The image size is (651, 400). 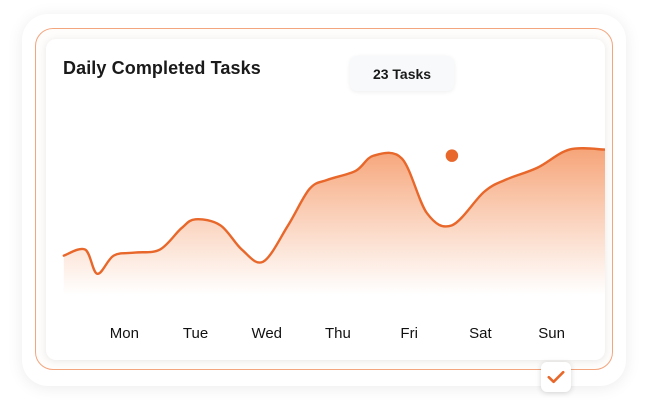 I want to click on x-tick-label: Tue, so click(x=195, y=333).